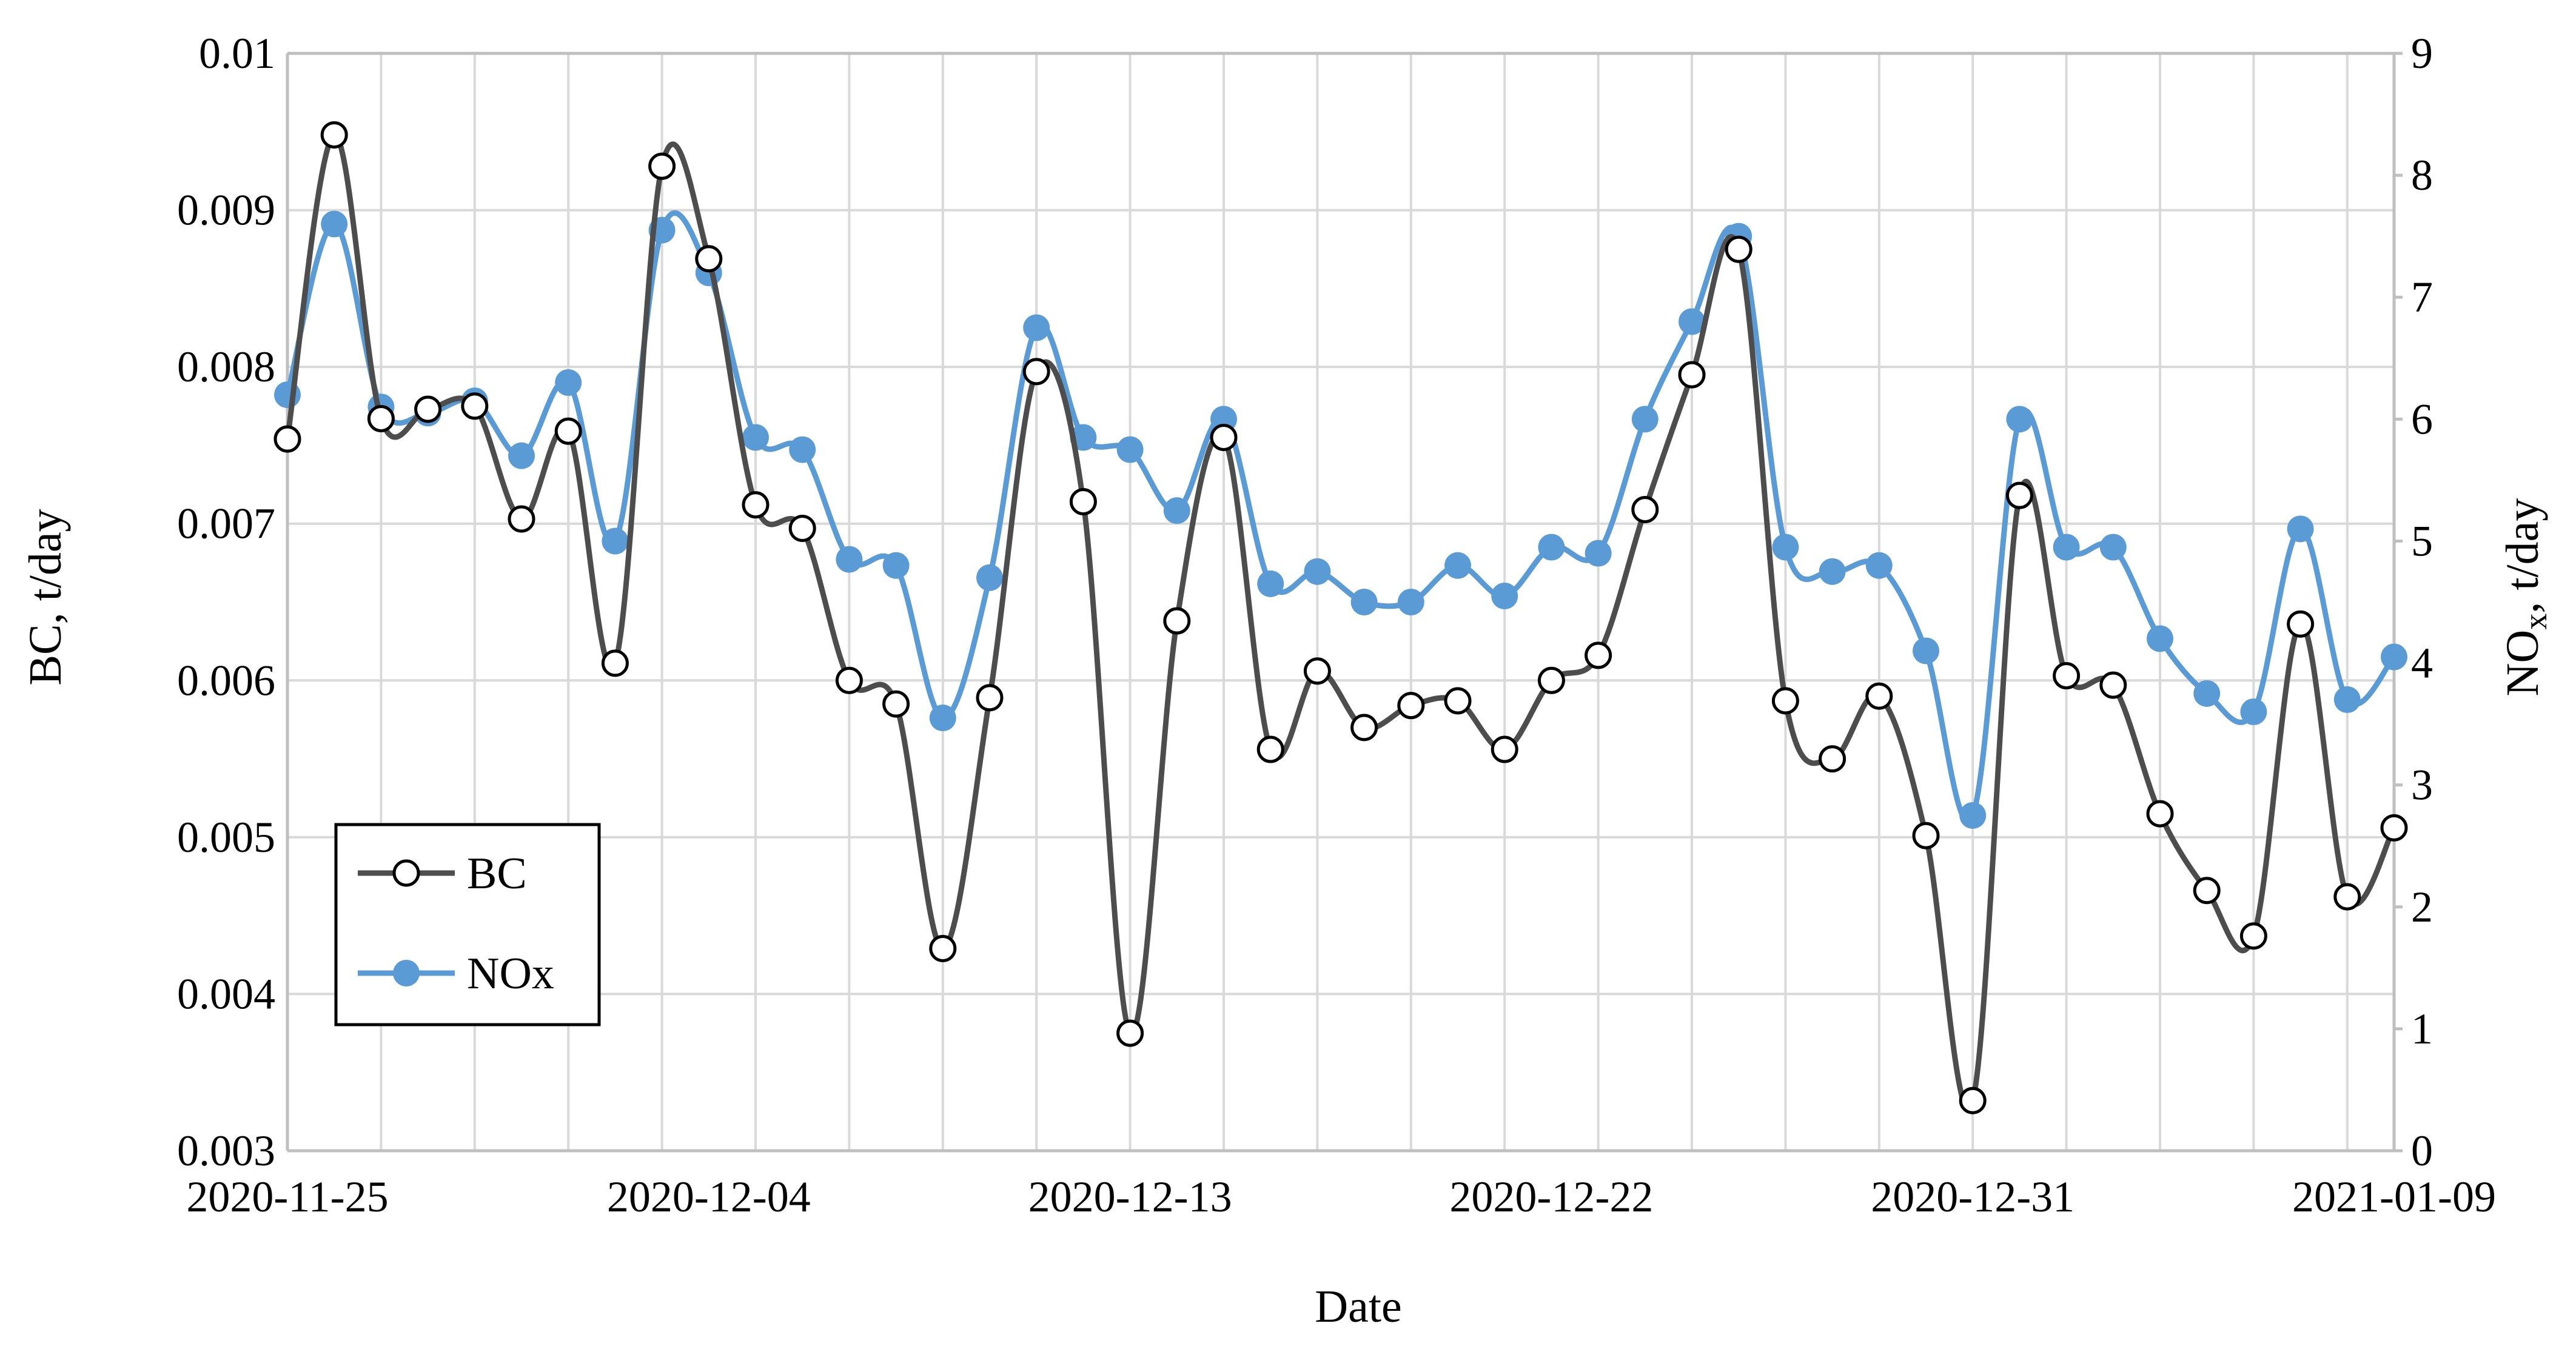 The width and height of the screenshot is (2576, 1346). What do you see at coordinates (709, 1197) in the screenshot?
I see `x-tick-label: 2020-12-04` at bounding box center [709, 1197].